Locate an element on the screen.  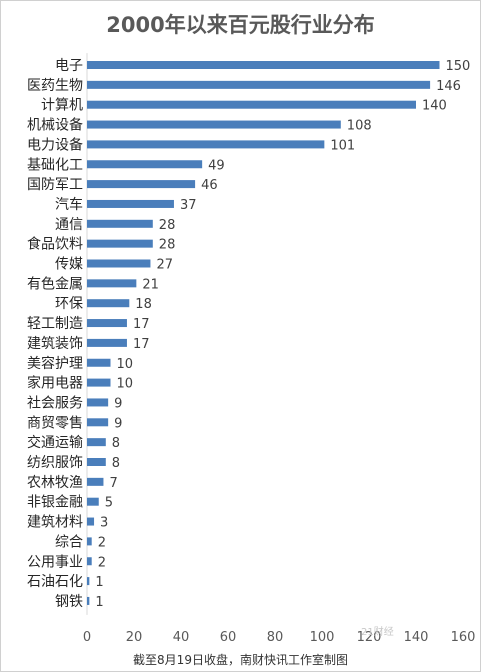
data-label: 37 is located at coordinates (188, 205).